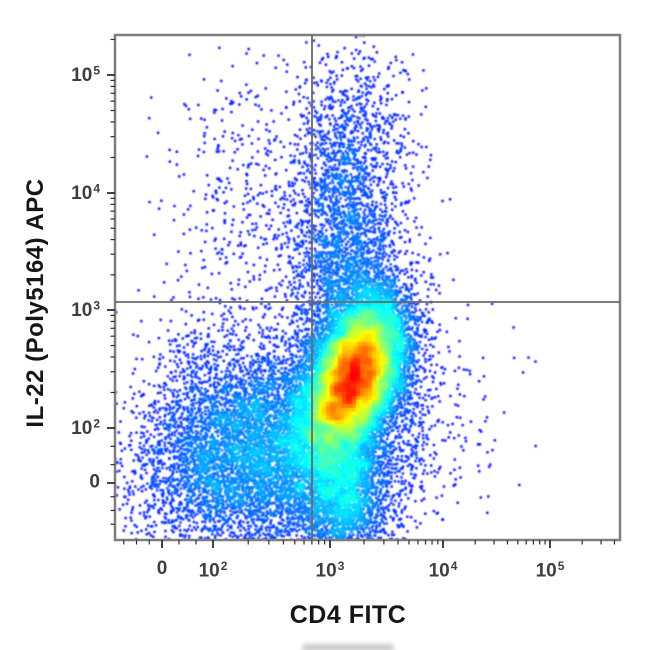  Describe the element at coordinates (213, 570) in the screenshot. I see `x-tick-label: 10²` at that location.